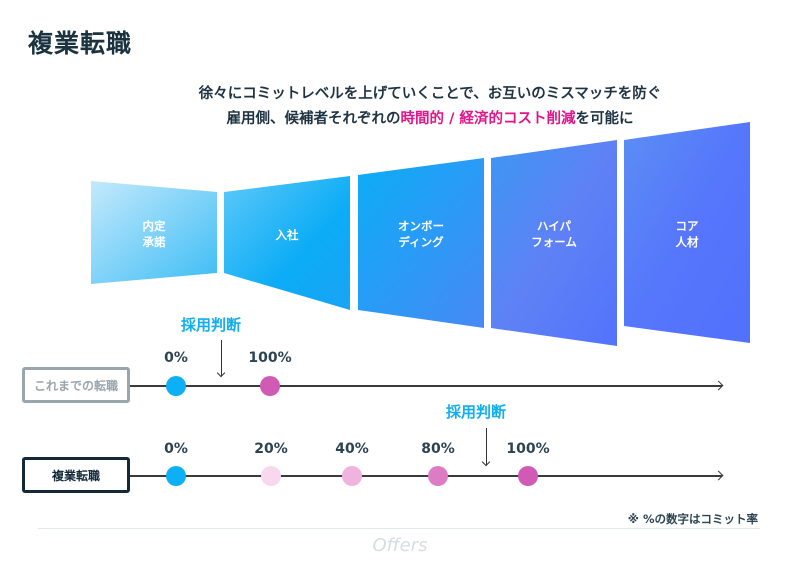  What do you see at coordinates (421, 234) in the screenshot?
I see `stage-label-3: オンボー ディング` at bounding box center [421, 234].